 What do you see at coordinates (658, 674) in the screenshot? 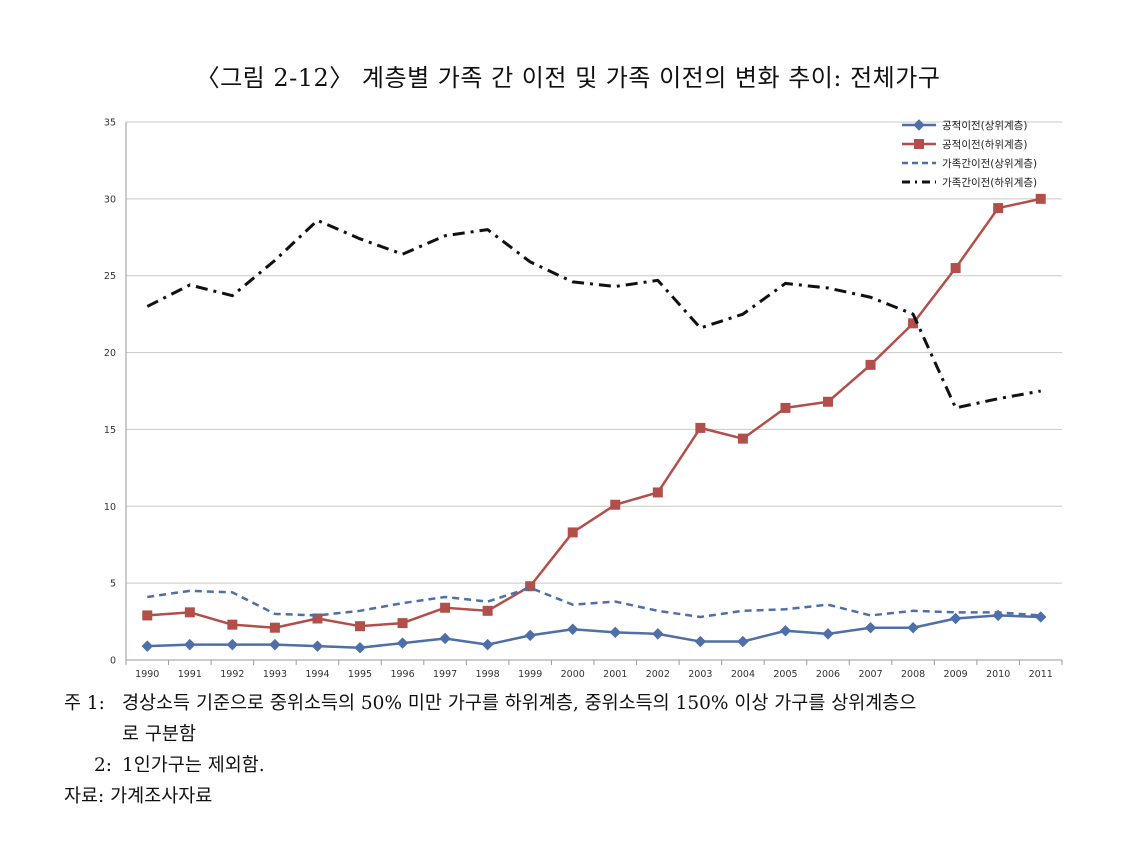
I see `x-tick-label: 2002` at bounding box center [658, 674].